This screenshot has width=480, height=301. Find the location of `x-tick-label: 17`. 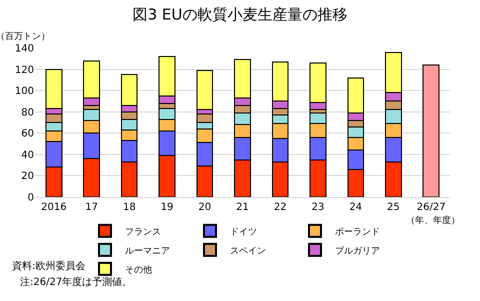

x-tick-label: 17 is located at coordinates (91, 207).